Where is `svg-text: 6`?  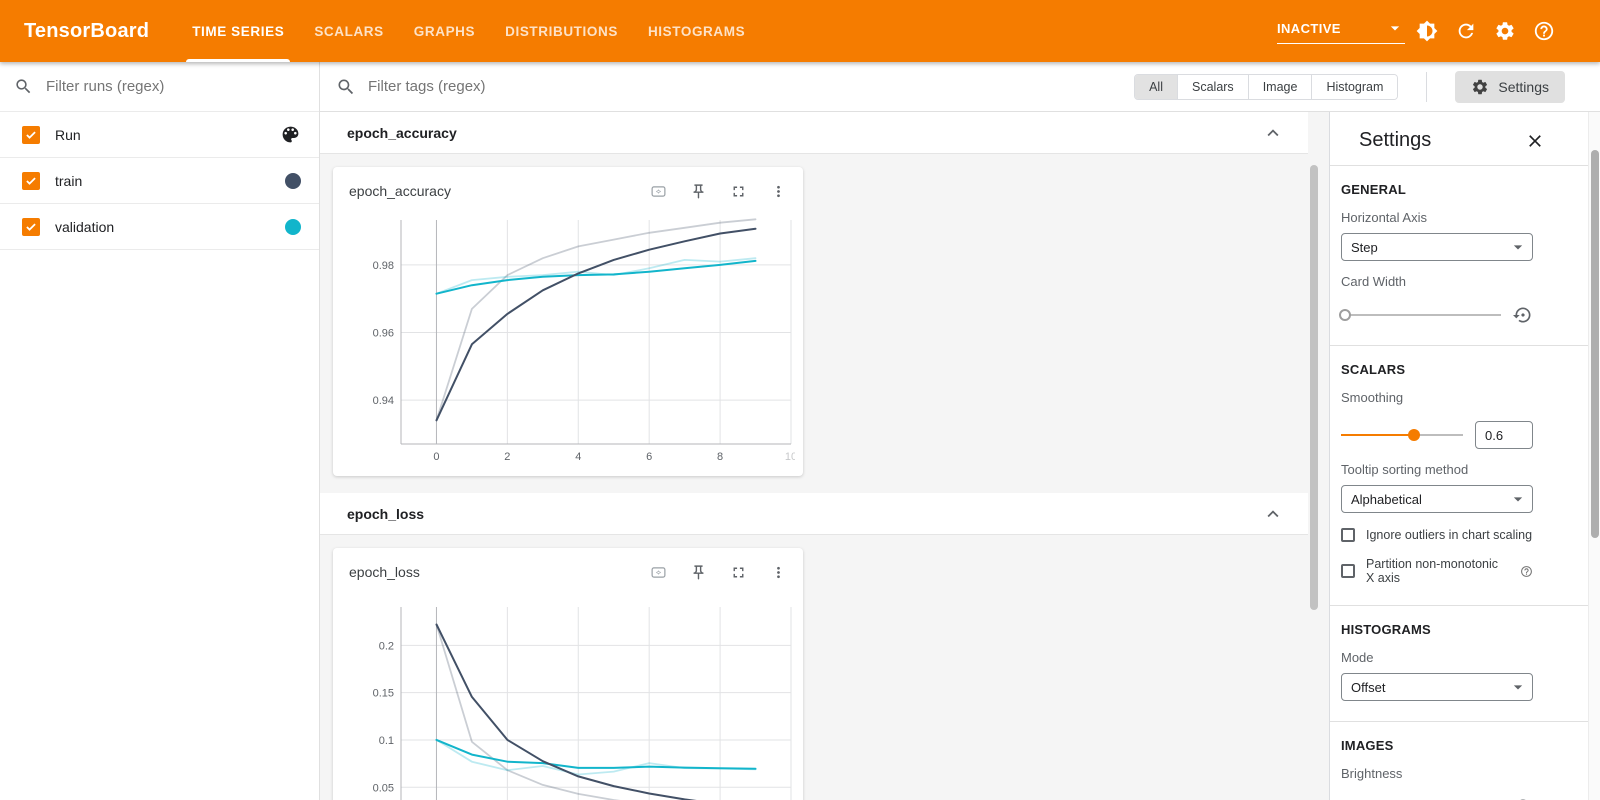
svg-text: 6 is located at coordinates (649, 457).